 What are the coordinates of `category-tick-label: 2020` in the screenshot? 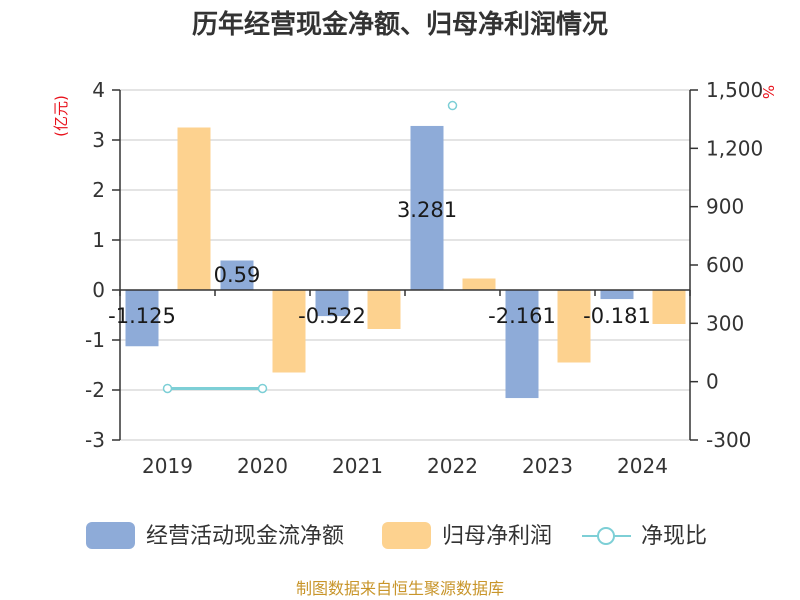 It's located at (262, 466).